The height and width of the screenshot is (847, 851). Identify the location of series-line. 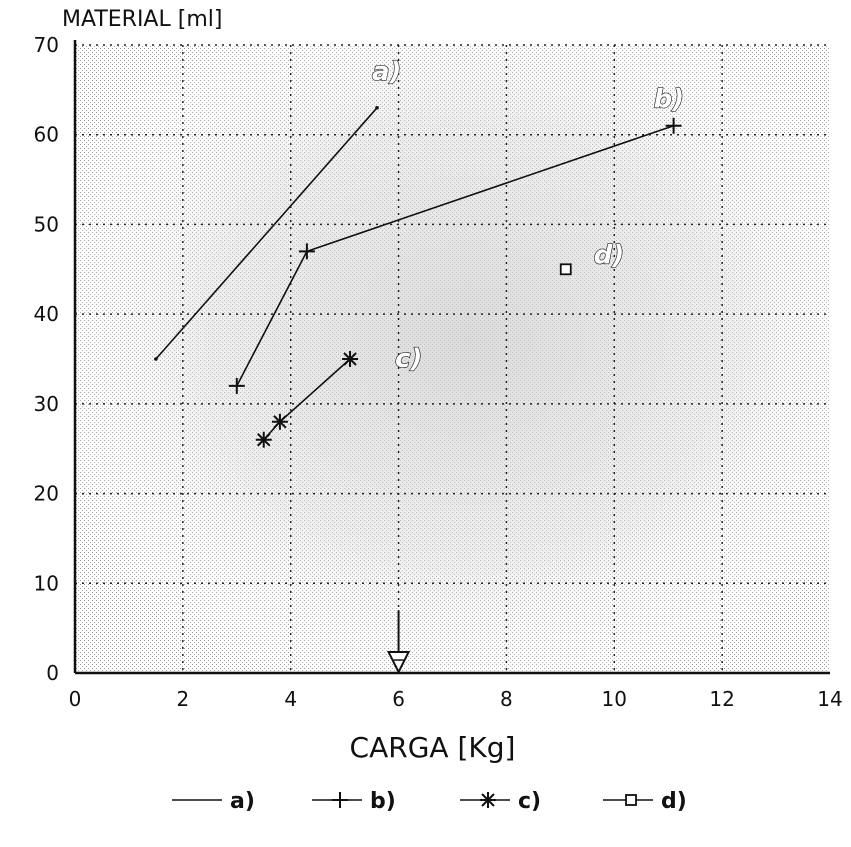
(266, 233).